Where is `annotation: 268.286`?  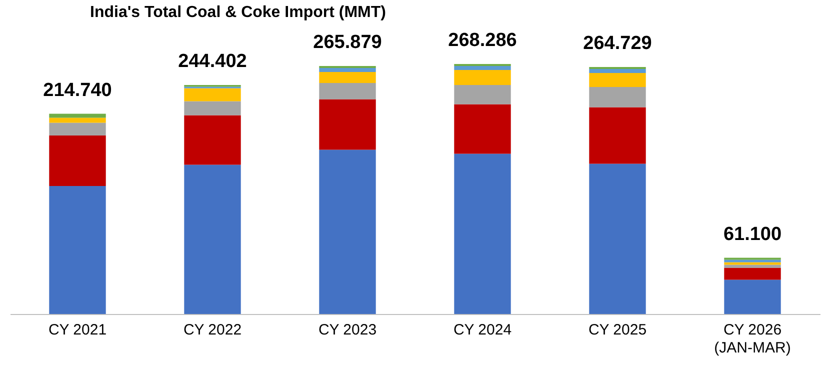
annotation: 268.286 is located at coordinates (482, 40).